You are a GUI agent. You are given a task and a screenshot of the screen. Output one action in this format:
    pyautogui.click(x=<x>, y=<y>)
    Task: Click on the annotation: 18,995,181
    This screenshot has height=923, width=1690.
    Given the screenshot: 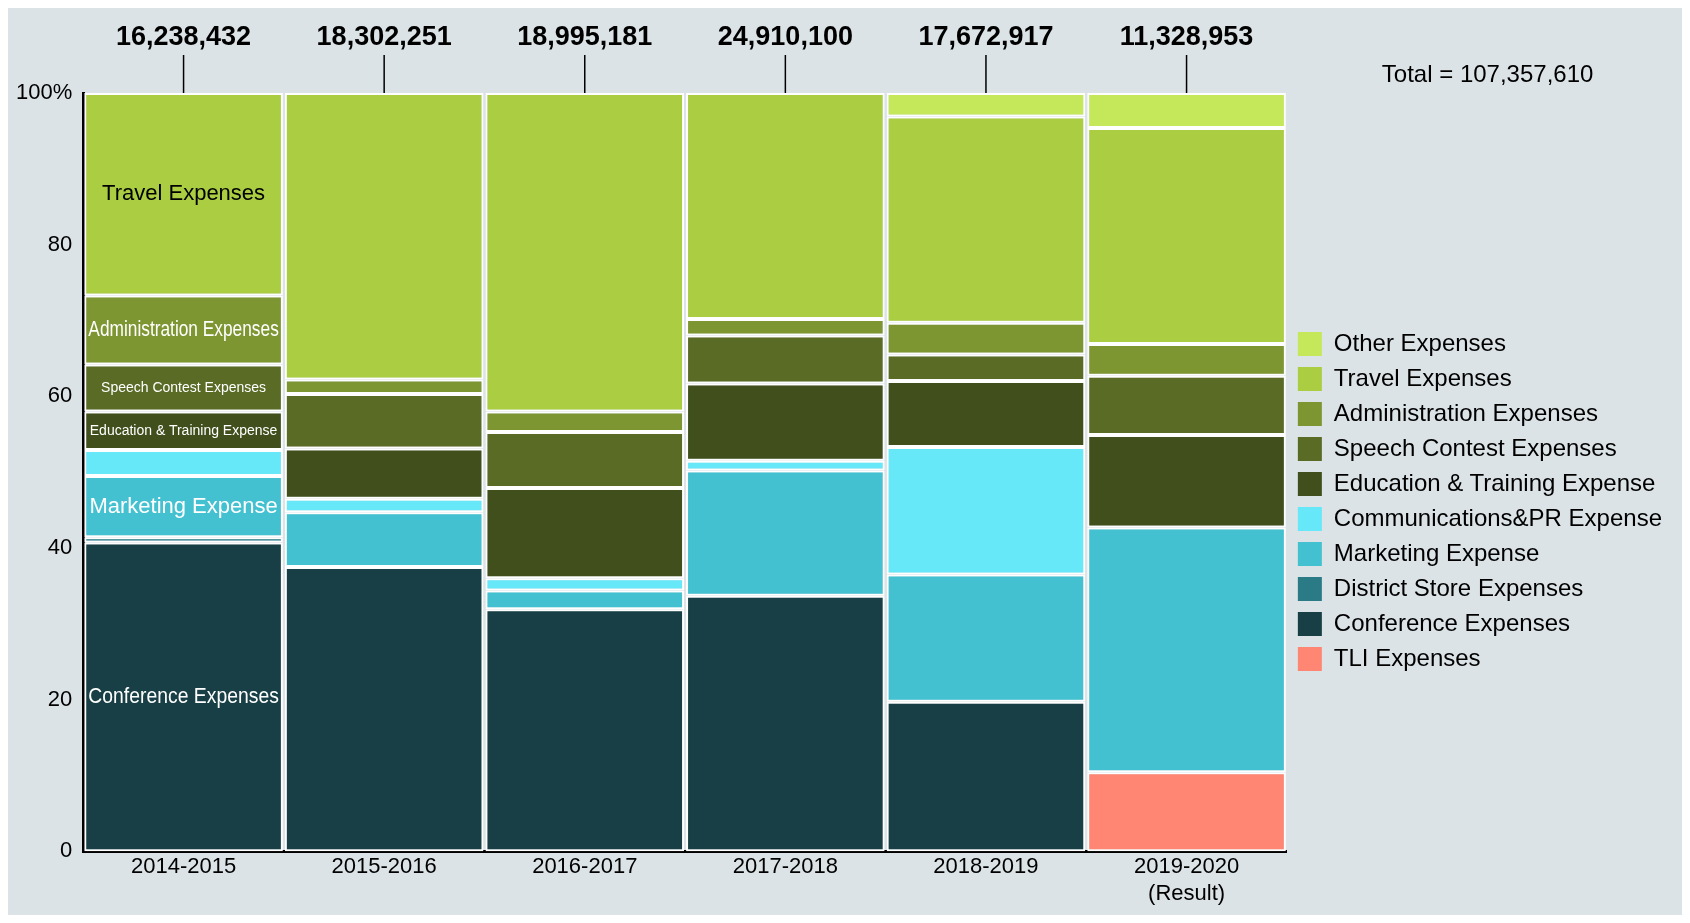 What is the action you would take?
    pyautogui.click(x=585, y=35)
    